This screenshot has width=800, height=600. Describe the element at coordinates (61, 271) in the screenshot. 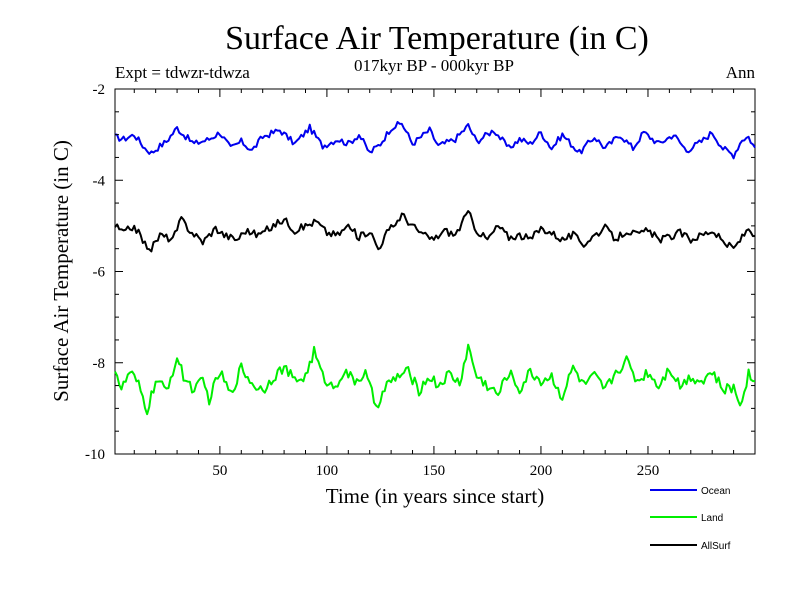

I see `y-axis-label: Surface Air Temperature (in C)` at that location.